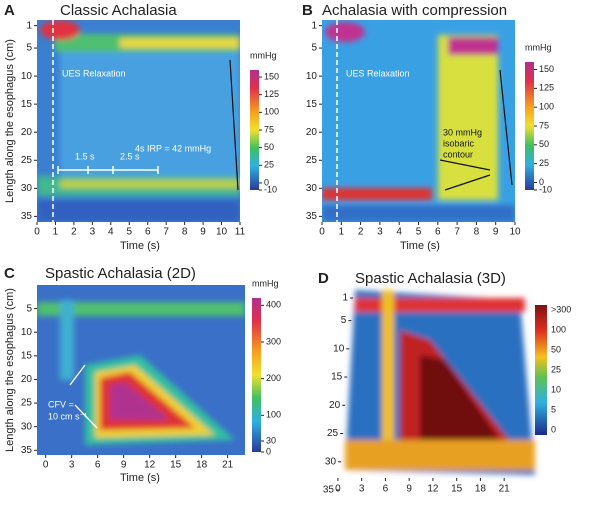  I want to click on panel-letter: D, so click(323, 278).